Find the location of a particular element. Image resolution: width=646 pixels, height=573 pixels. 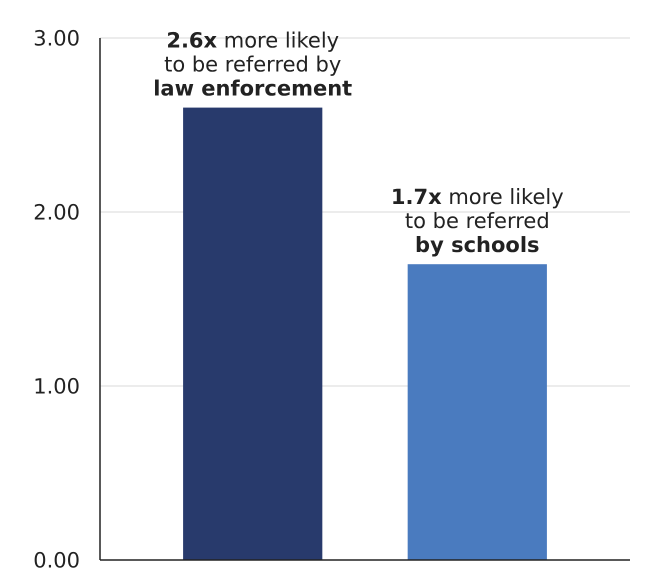

y-tick-label: 0.00 is located at coordinates (56, 560).